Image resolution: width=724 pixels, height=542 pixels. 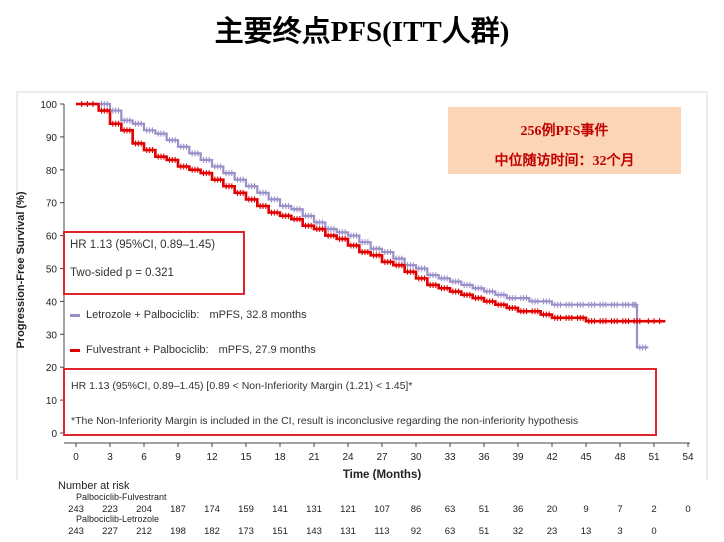 What do you see at coordinates (620, 509) in the screenshot?
I see `risk-count: 7` at bounding box center [620, 509].